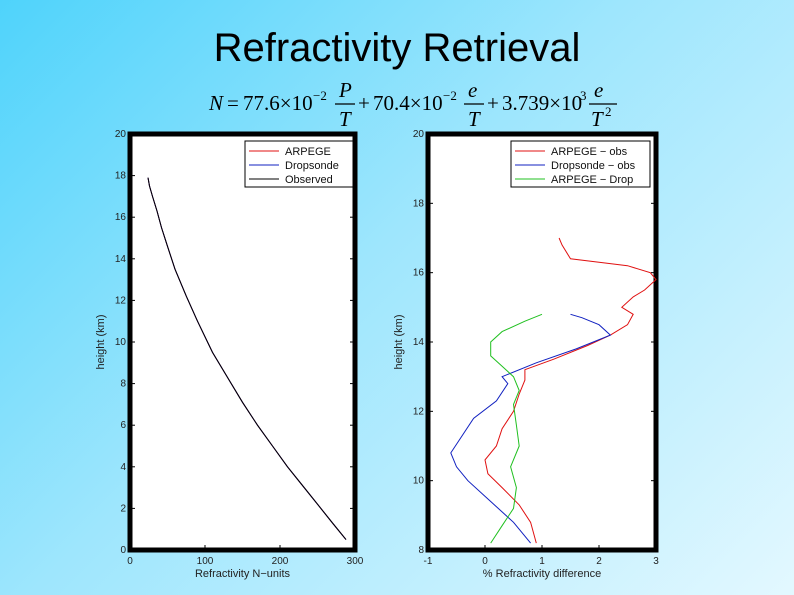 The width and height of the screenshot is (794, 595). Describe the element at coordinates (121, 342) in the screenshot. I see `chart1-ytick-label: 10` at that location.